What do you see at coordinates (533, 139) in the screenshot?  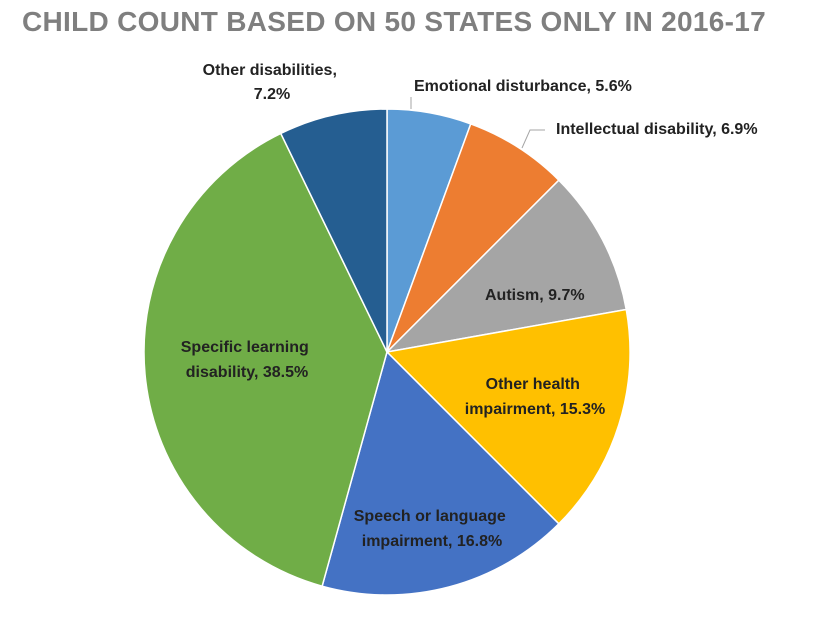 I see `leader-line-intellectual-disability` at bounding box center [533, 139].